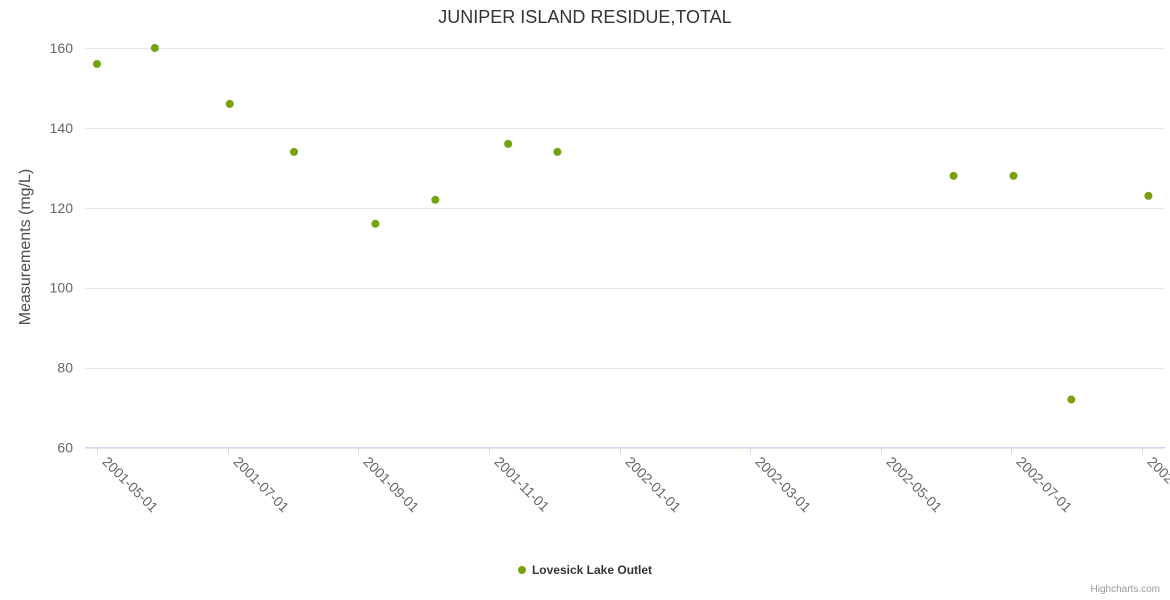  I want to click on y-tick-label: 80, so click(65, 368).